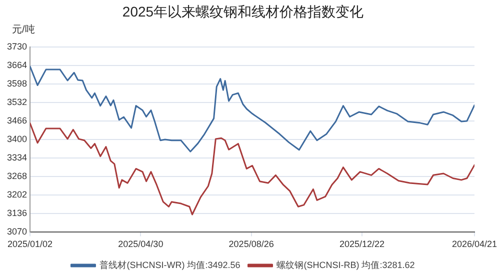  What do you see at coordinates (17, 46) in the screenshot?
I see `y-tick-label: 3730` at bounding box center [17, 46].